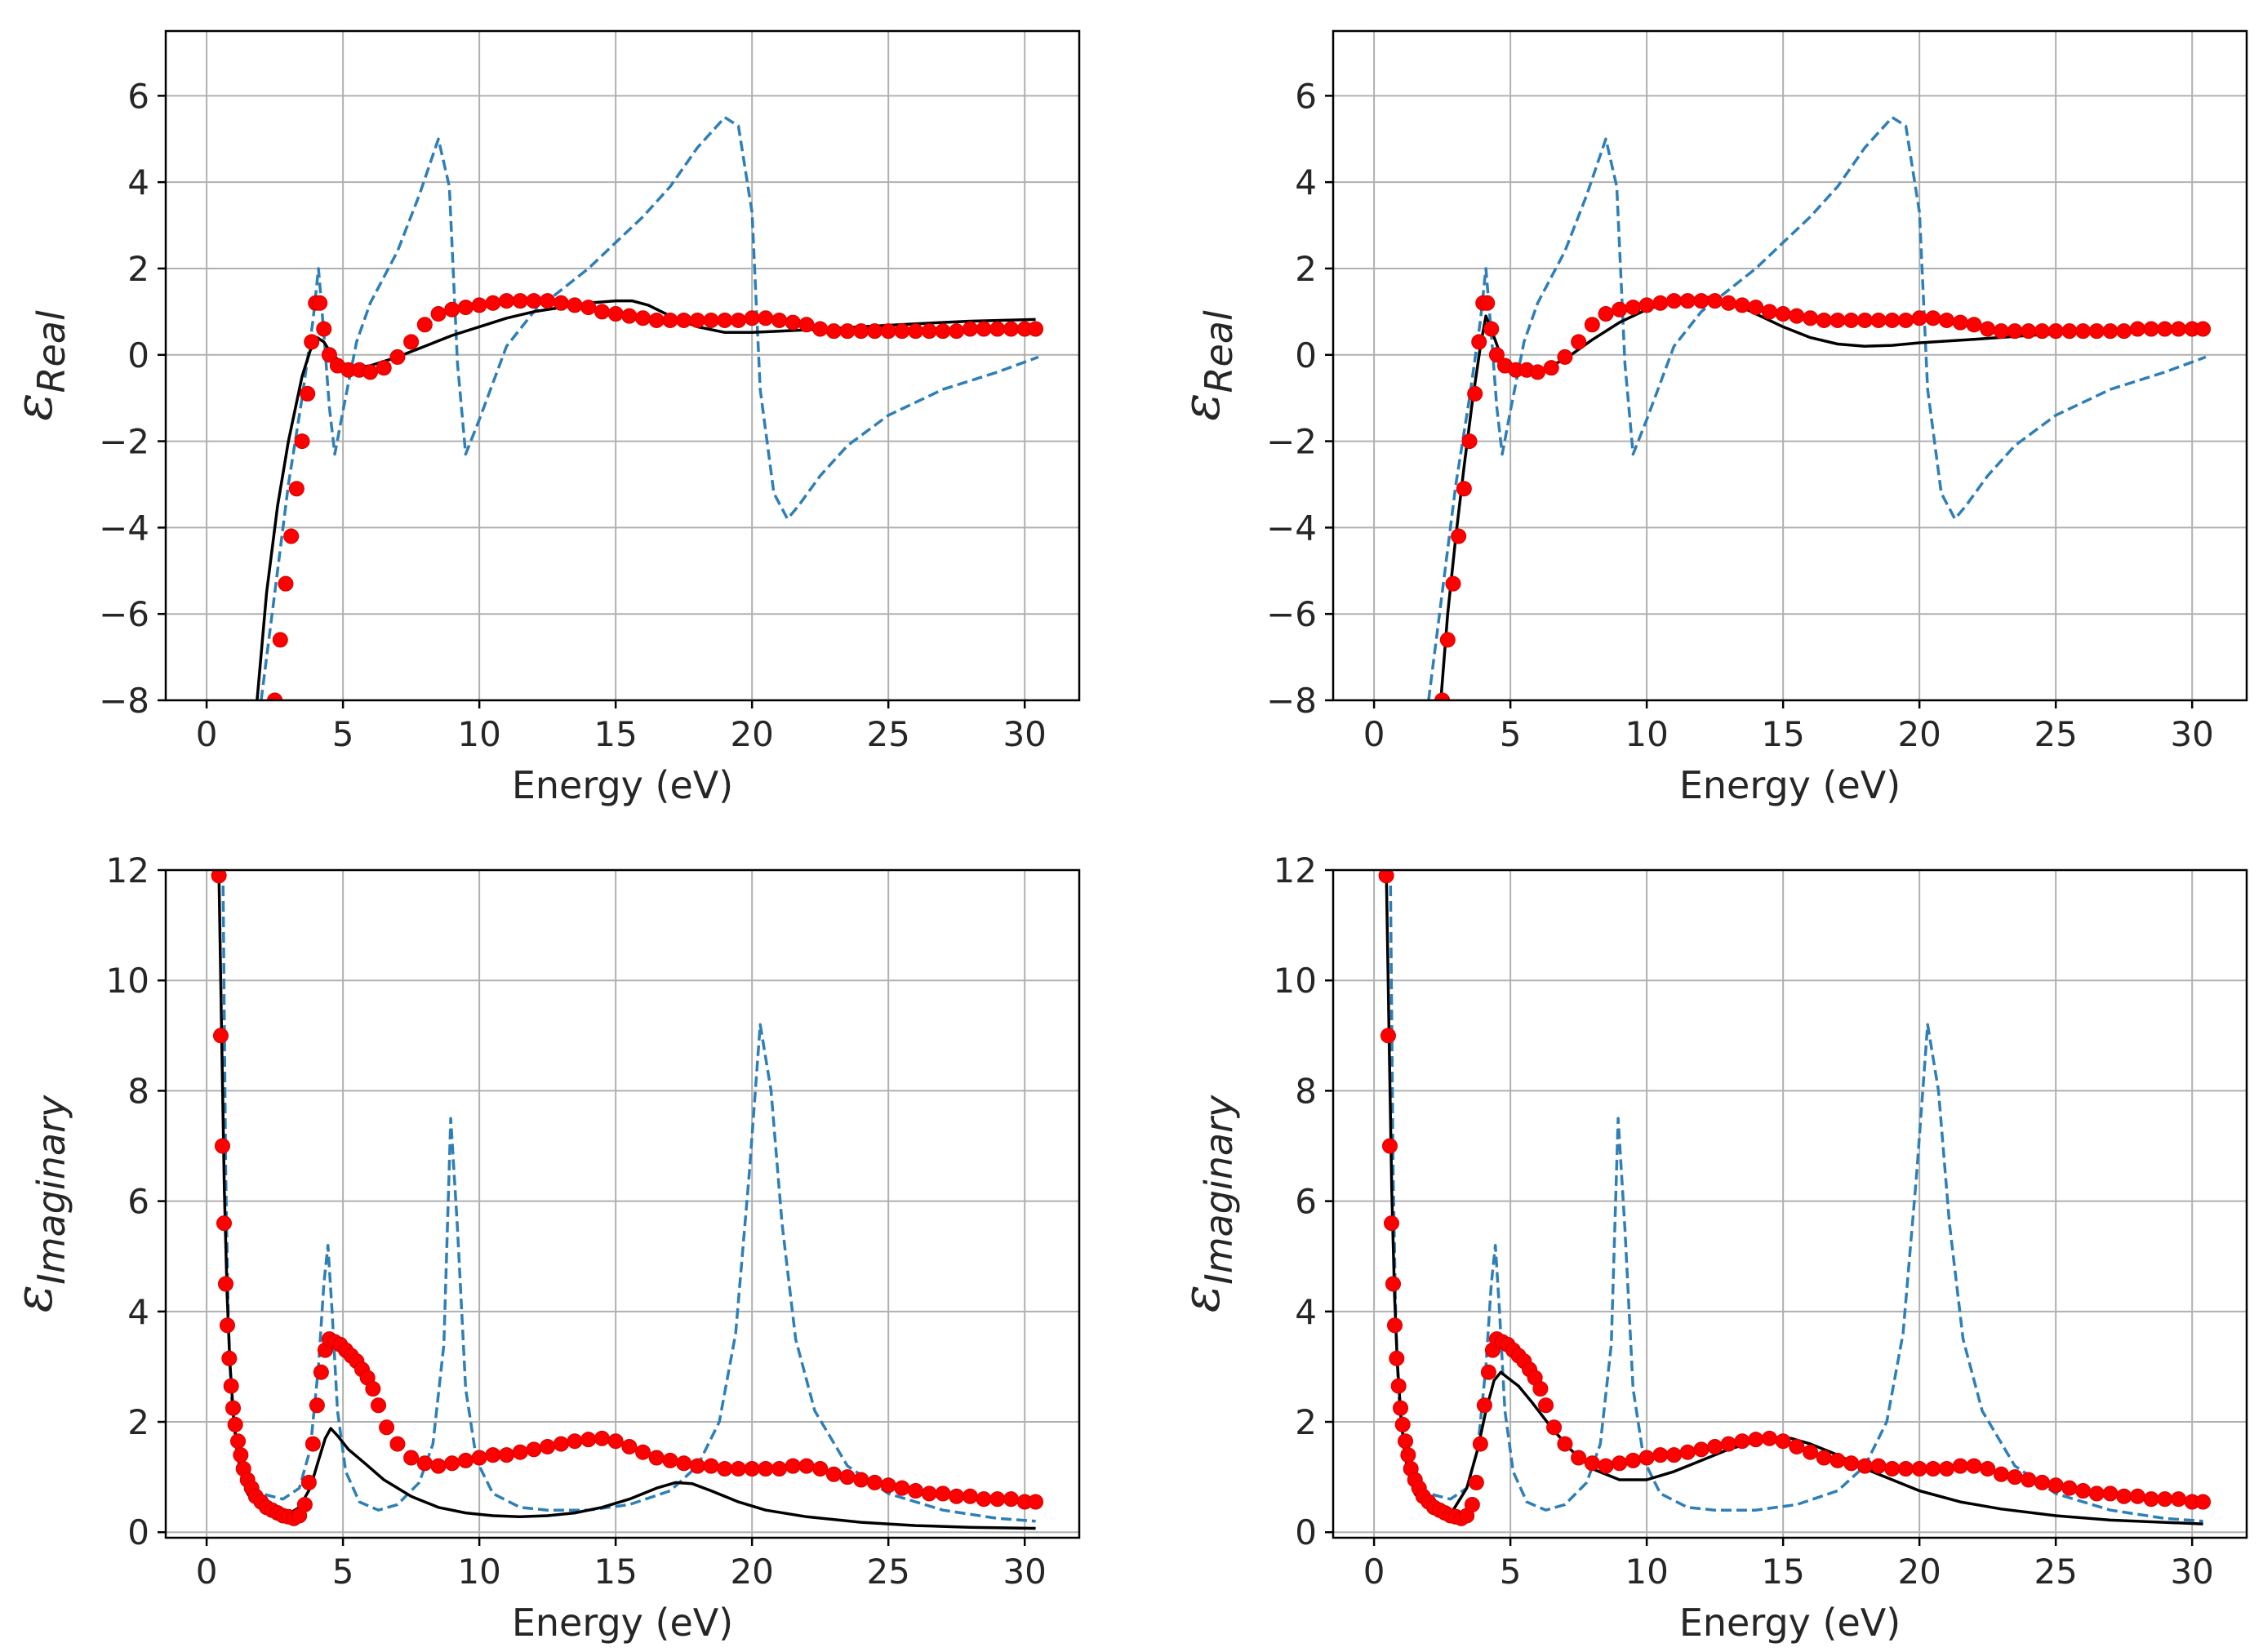 This screenshot has width=2263, height=1652. What do you see at coordinates (138, 1312) in the screenshot?
I see `y-tick-label: 4` at bounding box center [138, 1312].